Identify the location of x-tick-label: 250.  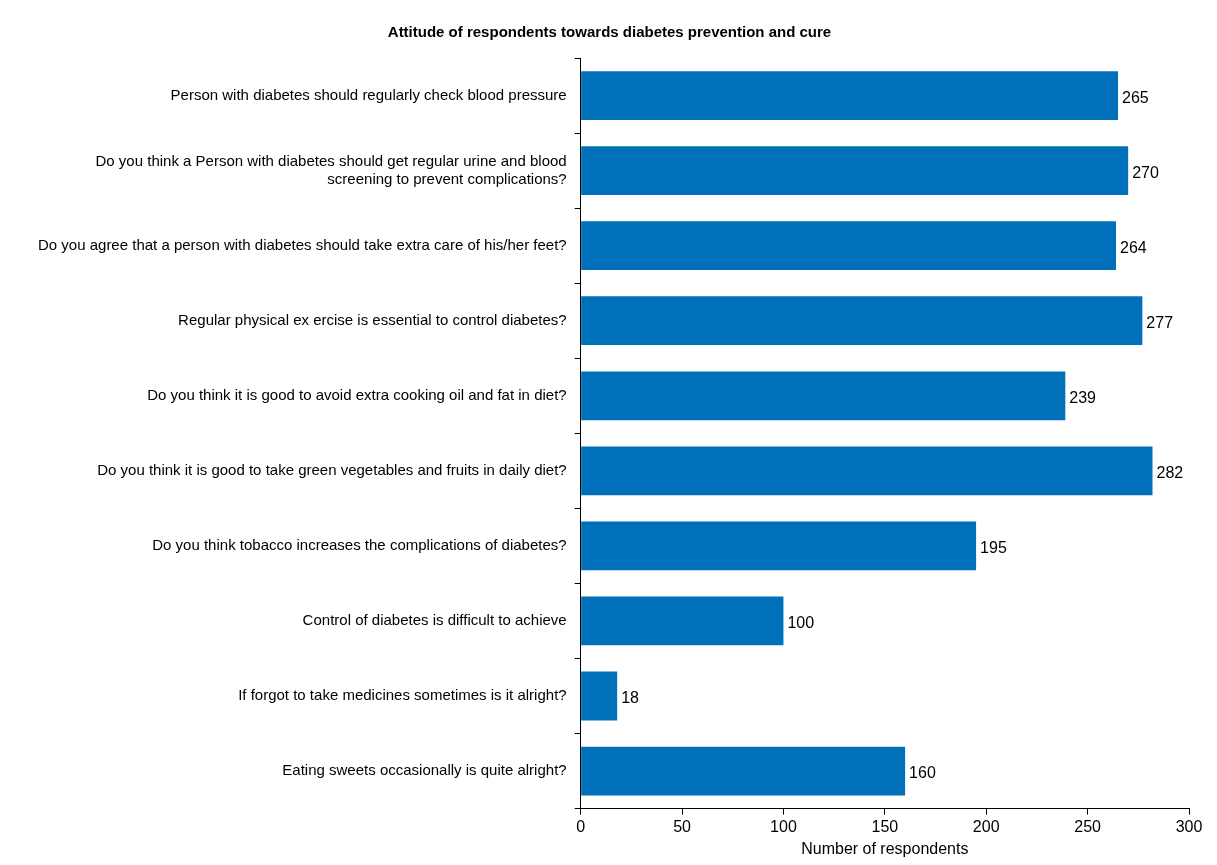
(1088, 826).